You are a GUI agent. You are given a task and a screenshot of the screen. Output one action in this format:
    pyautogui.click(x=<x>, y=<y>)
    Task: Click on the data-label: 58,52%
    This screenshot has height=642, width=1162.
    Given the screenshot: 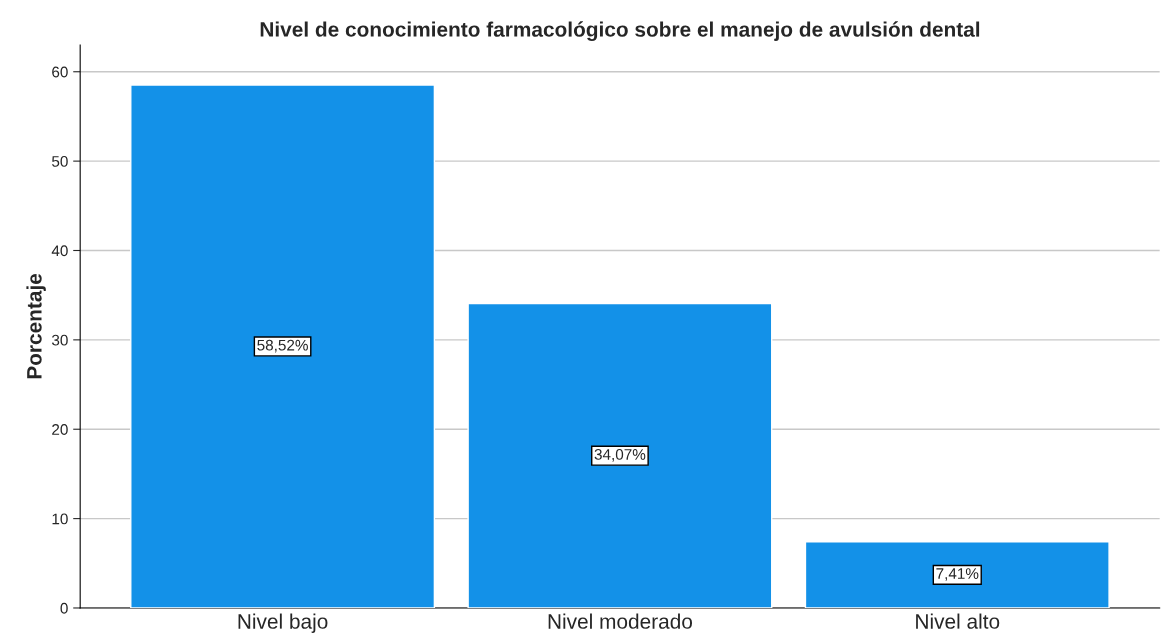 What is the action you would take?
    pyautogui.click(x=282, y=346)
    